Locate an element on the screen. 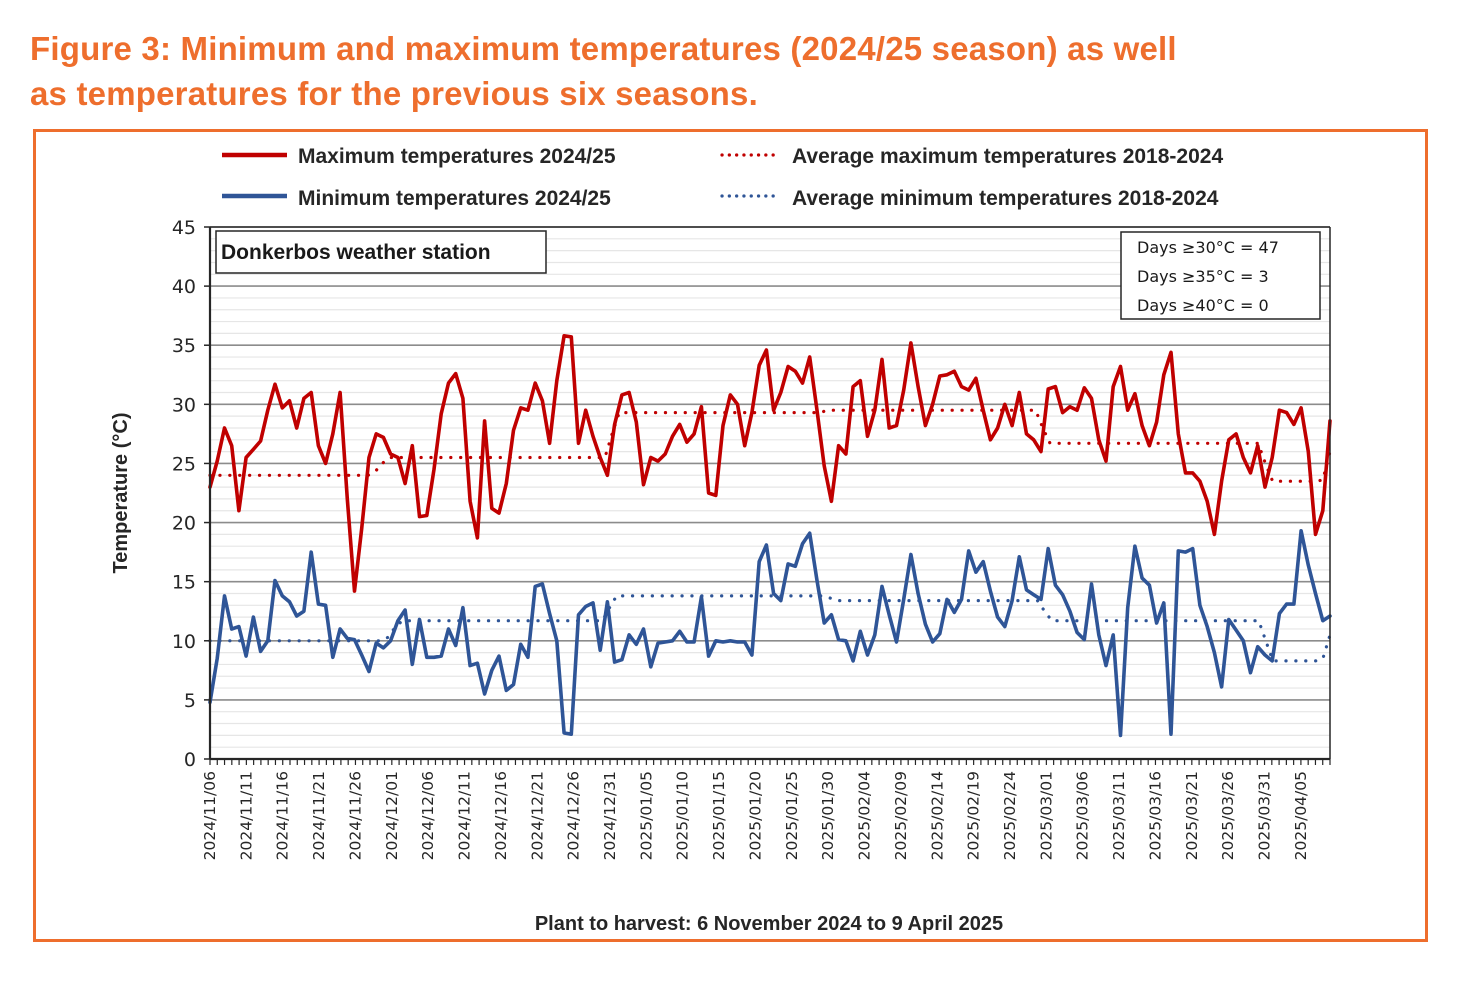  x-tick-label: 2024/12/16 is located at coordinates (501, 815).